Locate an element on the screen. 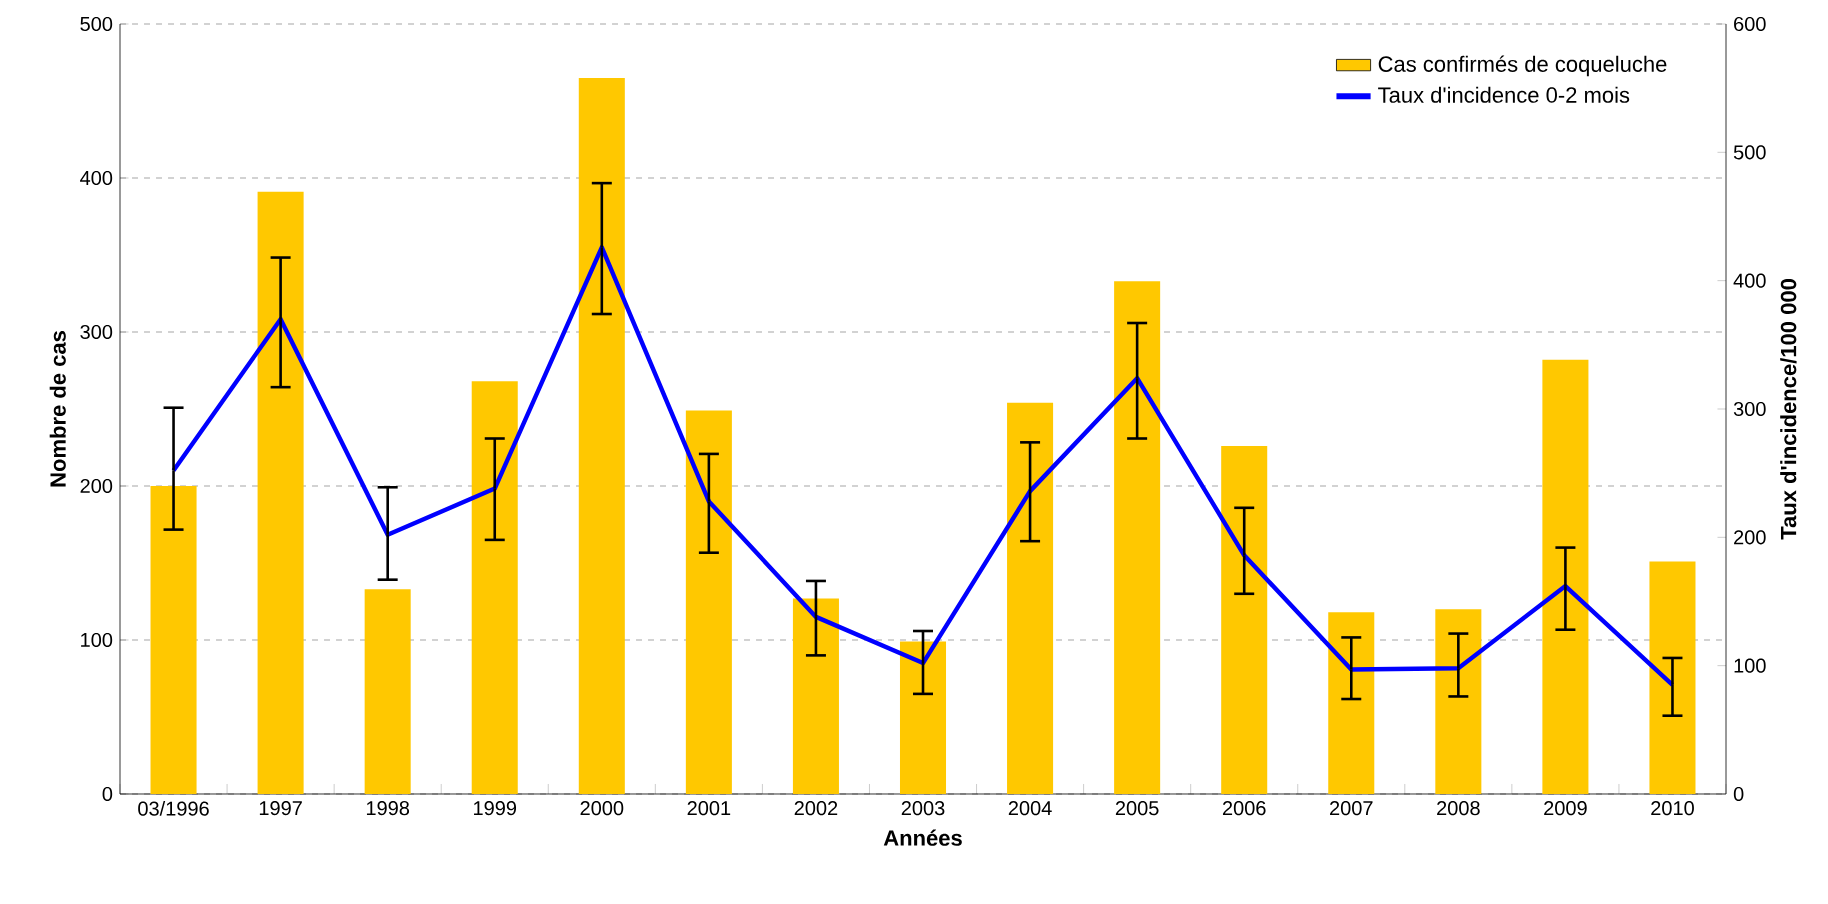  x-tick-label: 2009 is located at coordinates (1565, 808).